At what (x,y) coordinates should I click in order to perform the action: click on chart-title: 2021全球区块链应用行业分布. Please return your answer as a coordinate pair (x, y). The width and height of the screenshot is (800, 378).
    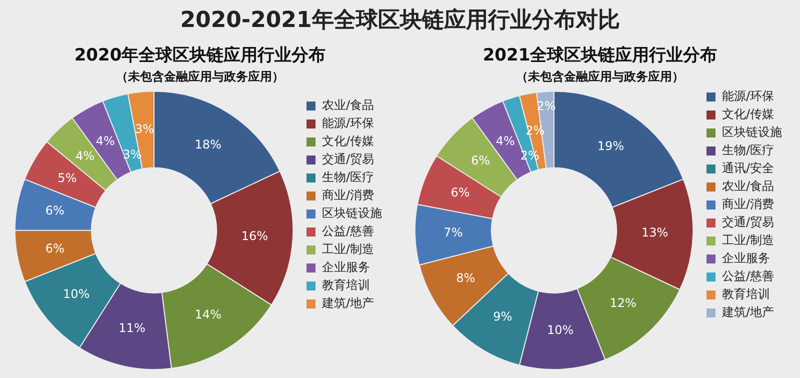
    Looking at the image, I should click on (600, 56).